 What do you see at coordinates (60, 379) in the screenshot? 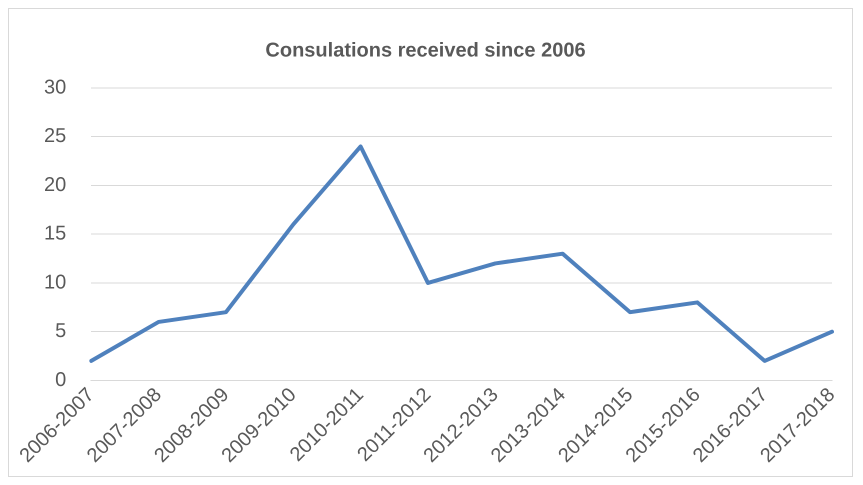
I see `y-tick-label: 0` at bounding box center [60, 379].